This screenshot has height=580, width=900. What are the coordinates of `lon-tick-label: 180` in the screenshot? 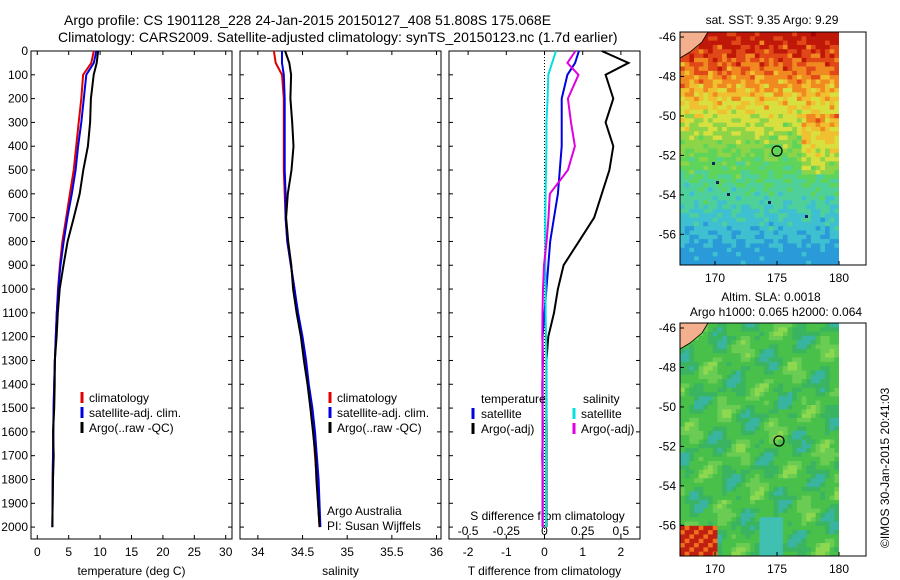 It's located at (839, 278).